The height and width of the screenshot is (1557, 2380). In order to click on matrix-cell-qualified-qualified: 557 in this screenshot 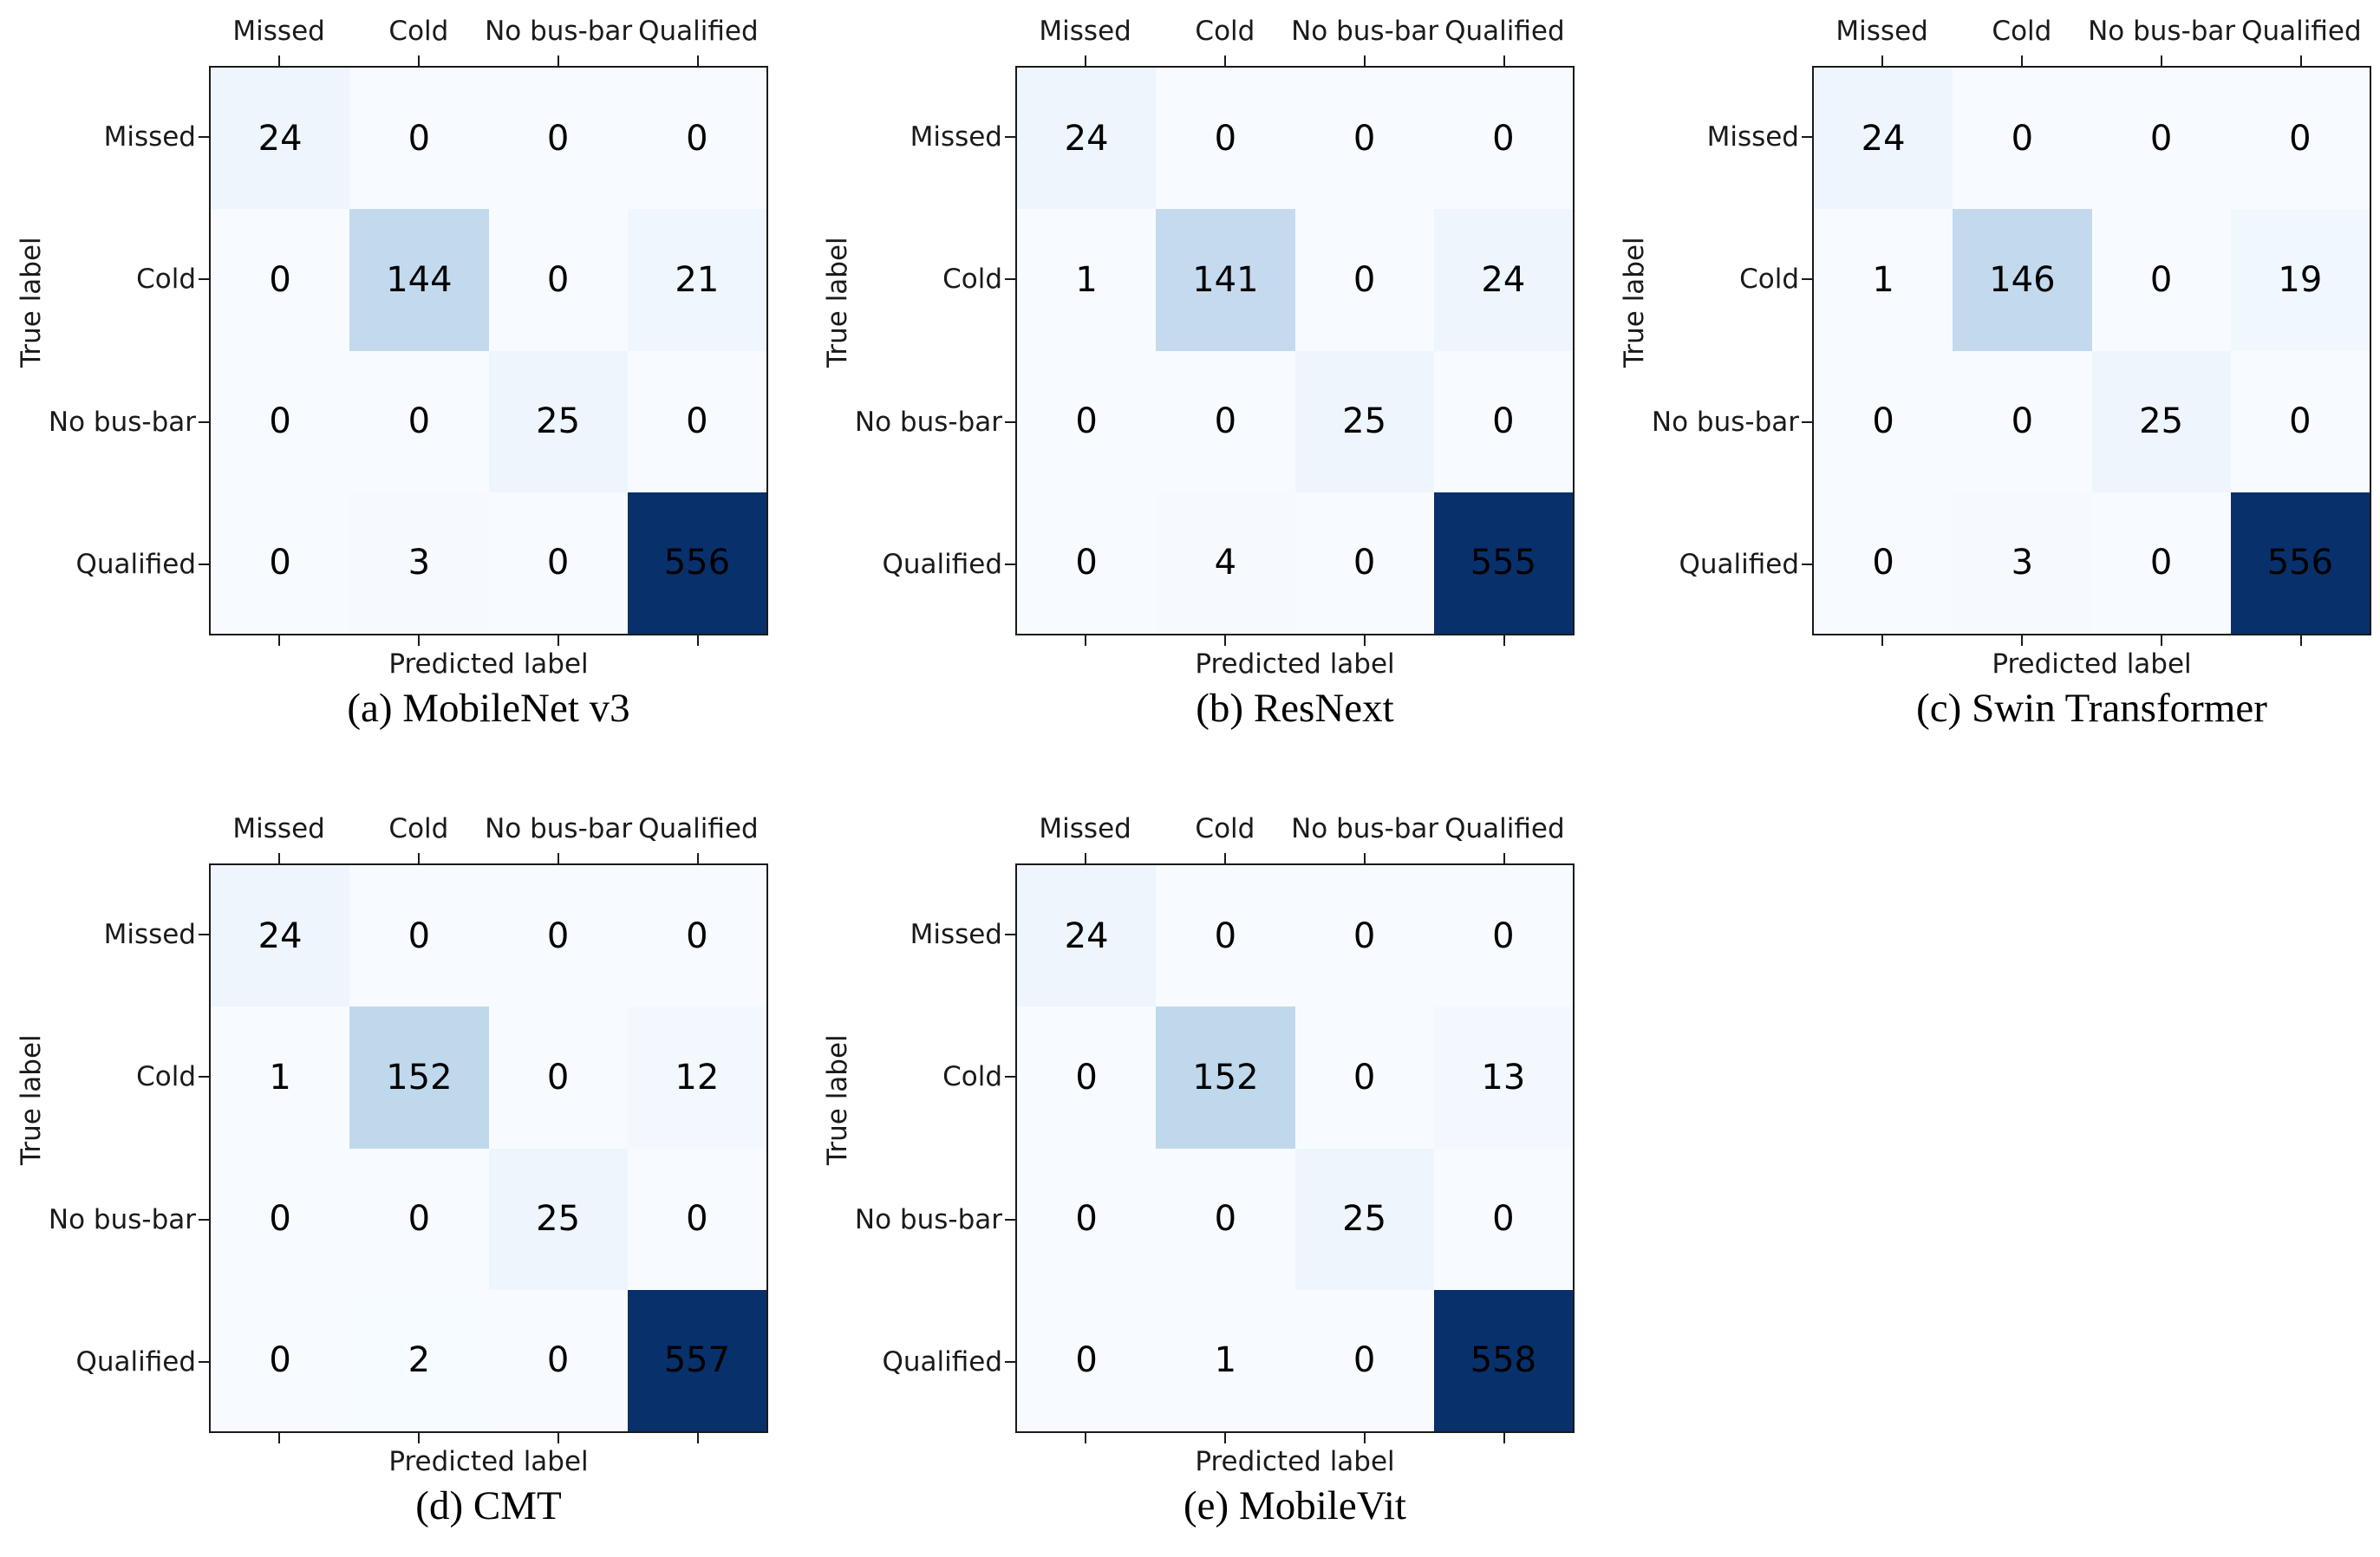, I will do `click(696, 1360)`.